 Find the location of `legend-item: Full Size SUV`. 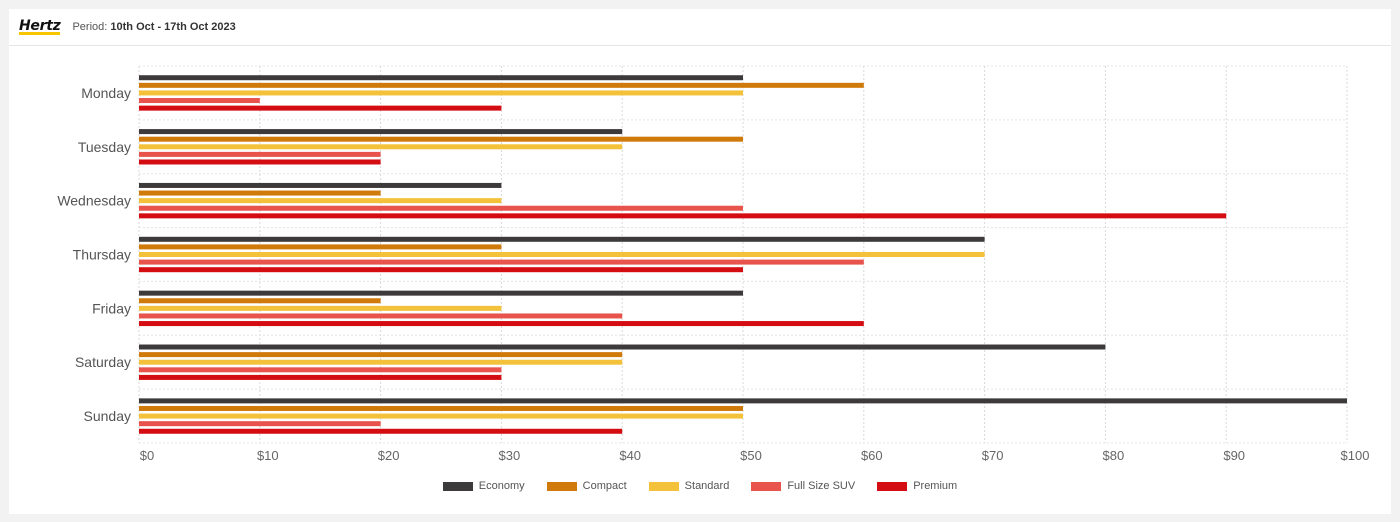

legend-item: Full Size SUV is located at coordinates (803, 486).